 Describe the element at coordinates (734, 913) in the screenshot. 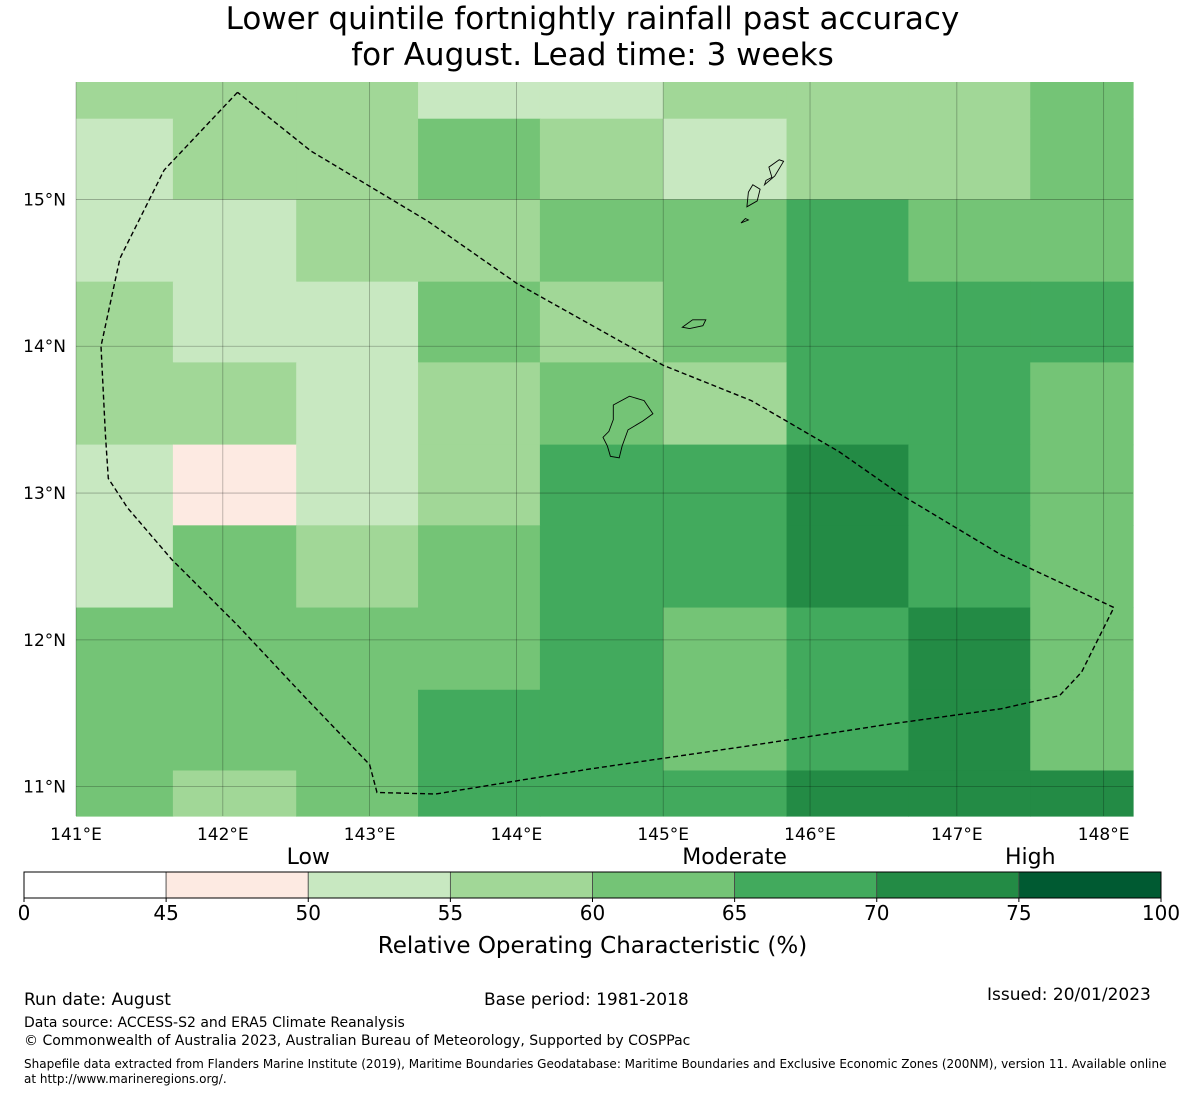

I see `colorbar-tick-label: 65` at that location.